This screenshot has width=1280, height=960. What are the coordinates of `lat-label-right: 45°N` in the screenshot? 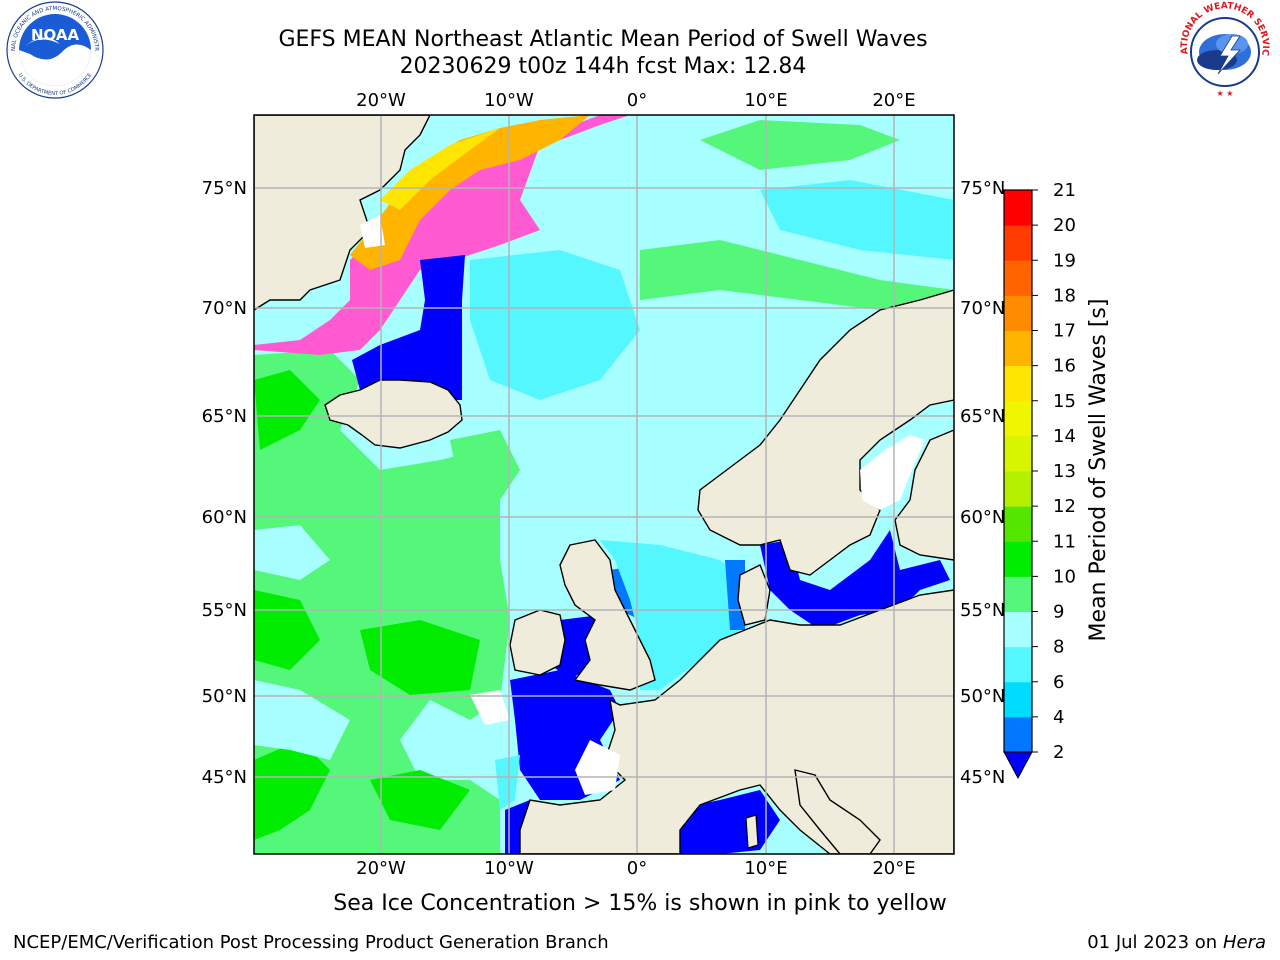 It's located at (982, 777).